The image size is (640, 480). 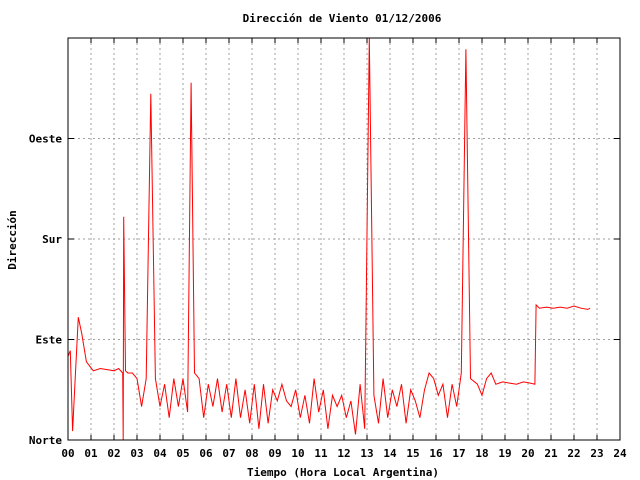 What do you see at coordinates (182, 453) in the screenshot?
I see `x-tick-label: 05` at bounding box center [182, 453].